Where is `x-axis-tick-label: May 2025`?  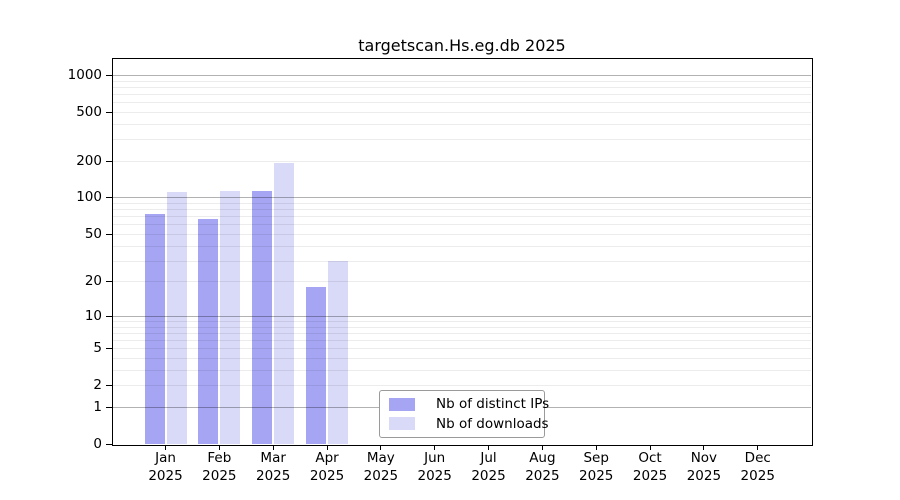 x-axis-tick-label: May 2025 is located at coordinates (381, 467).